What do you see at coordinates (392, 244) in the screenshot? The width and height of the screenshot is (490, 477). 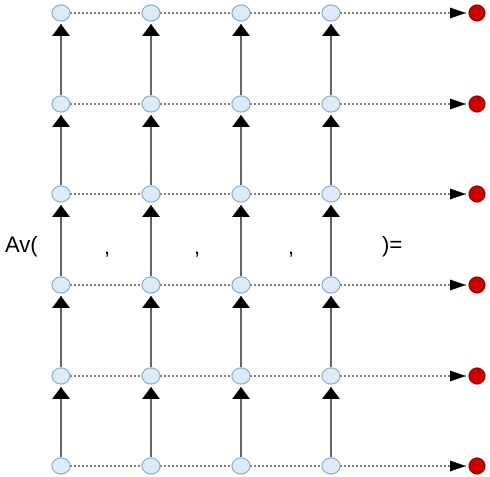 I see `formula-suffix: )=` at bounding box center [392, 244].